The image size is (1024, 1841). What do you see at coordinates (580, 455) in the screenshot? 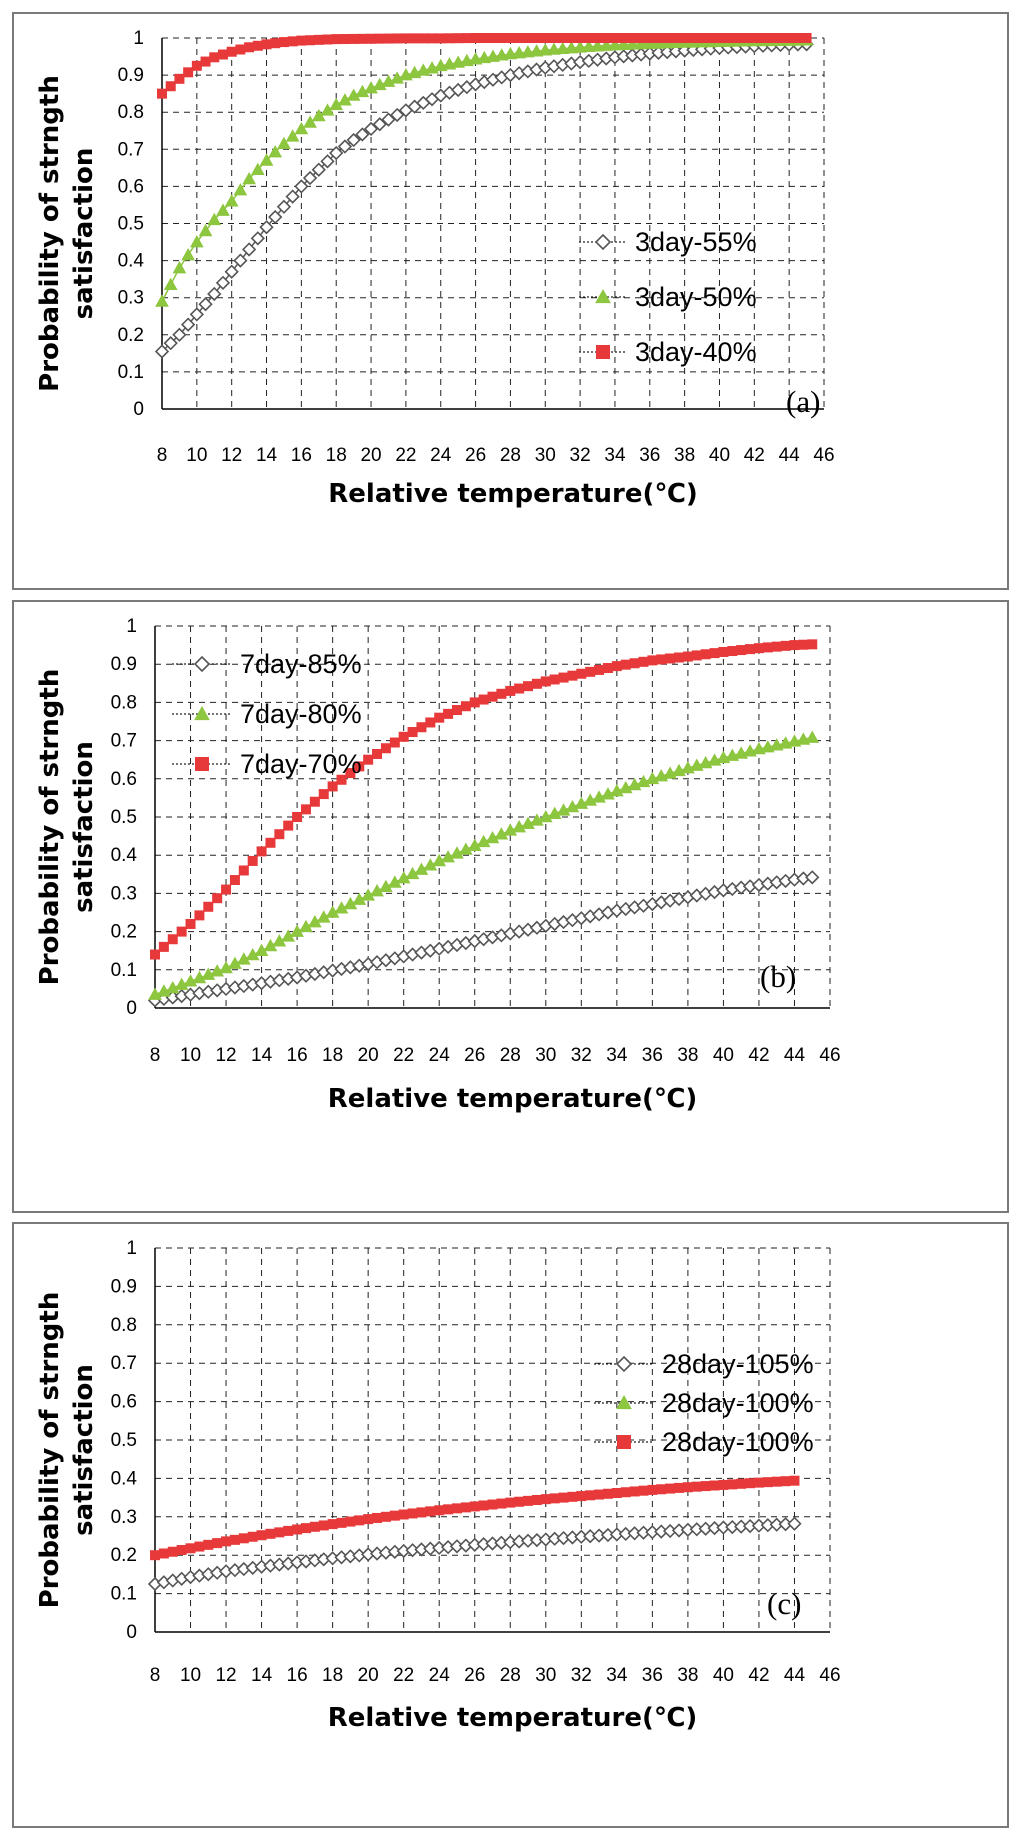
I see `x-tick-label-a: 32` at bounding box center [580, 455].